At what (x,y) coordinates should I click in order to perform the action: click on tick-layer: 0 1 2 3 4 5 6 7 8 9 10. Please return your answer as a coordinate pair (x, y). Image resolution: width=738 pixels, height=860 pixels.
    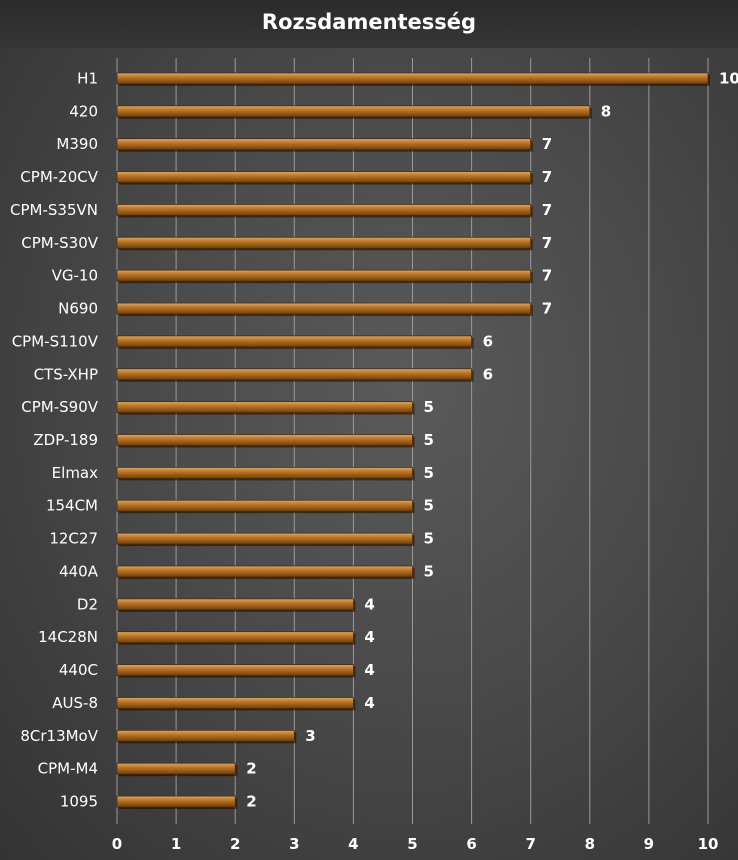
    Looking at the image, I should click on (415, 844).